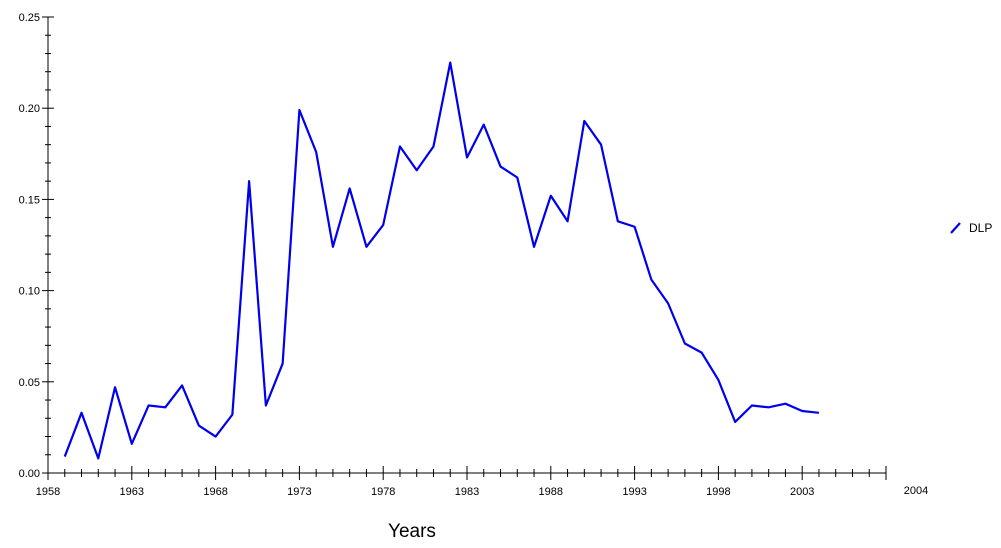  Describe the element at coordinates (802, 492) in the screenshot. I see `x-tick-label: 2003` at that location.